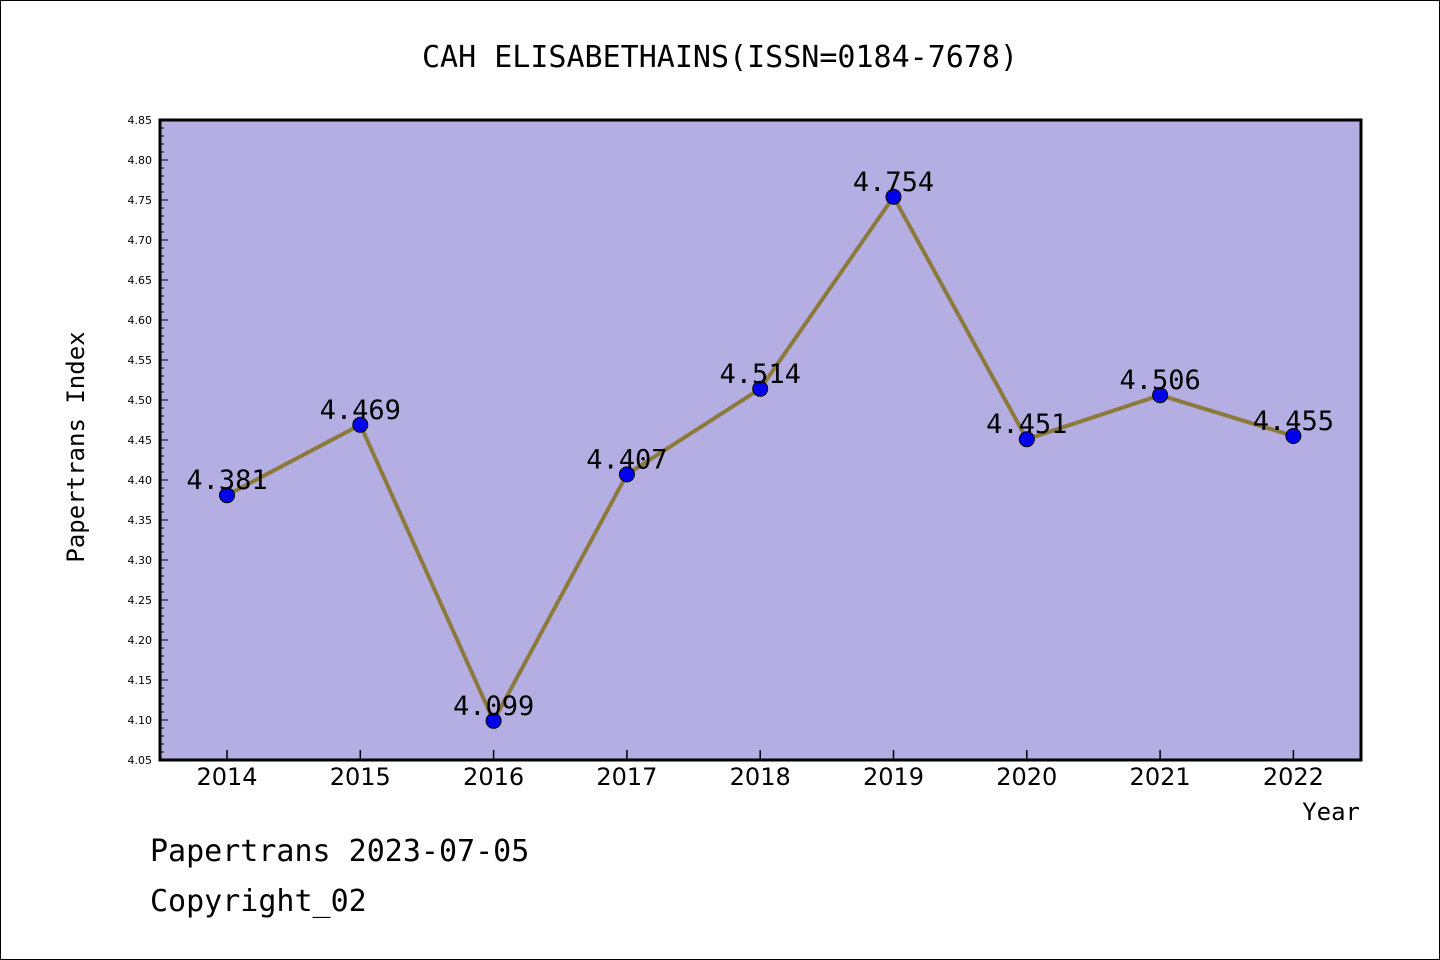 This screenshot has width=1440, height=960. What do you see at coordinates (140, 280) in the screenshot?
I see `y-tick-label: 4.65` at bounding box center [140, 280].